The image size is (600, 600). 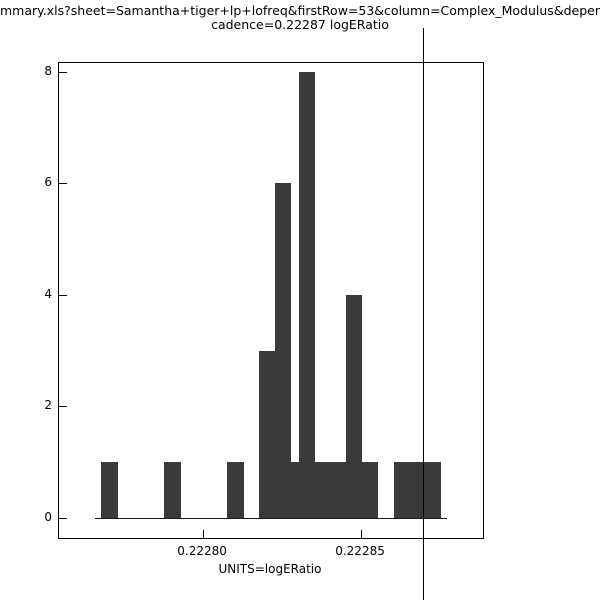 What do you see at coordinates (271, 518) in the screenshot?
I see `zero-baseline` at bounding box center [271, 518].